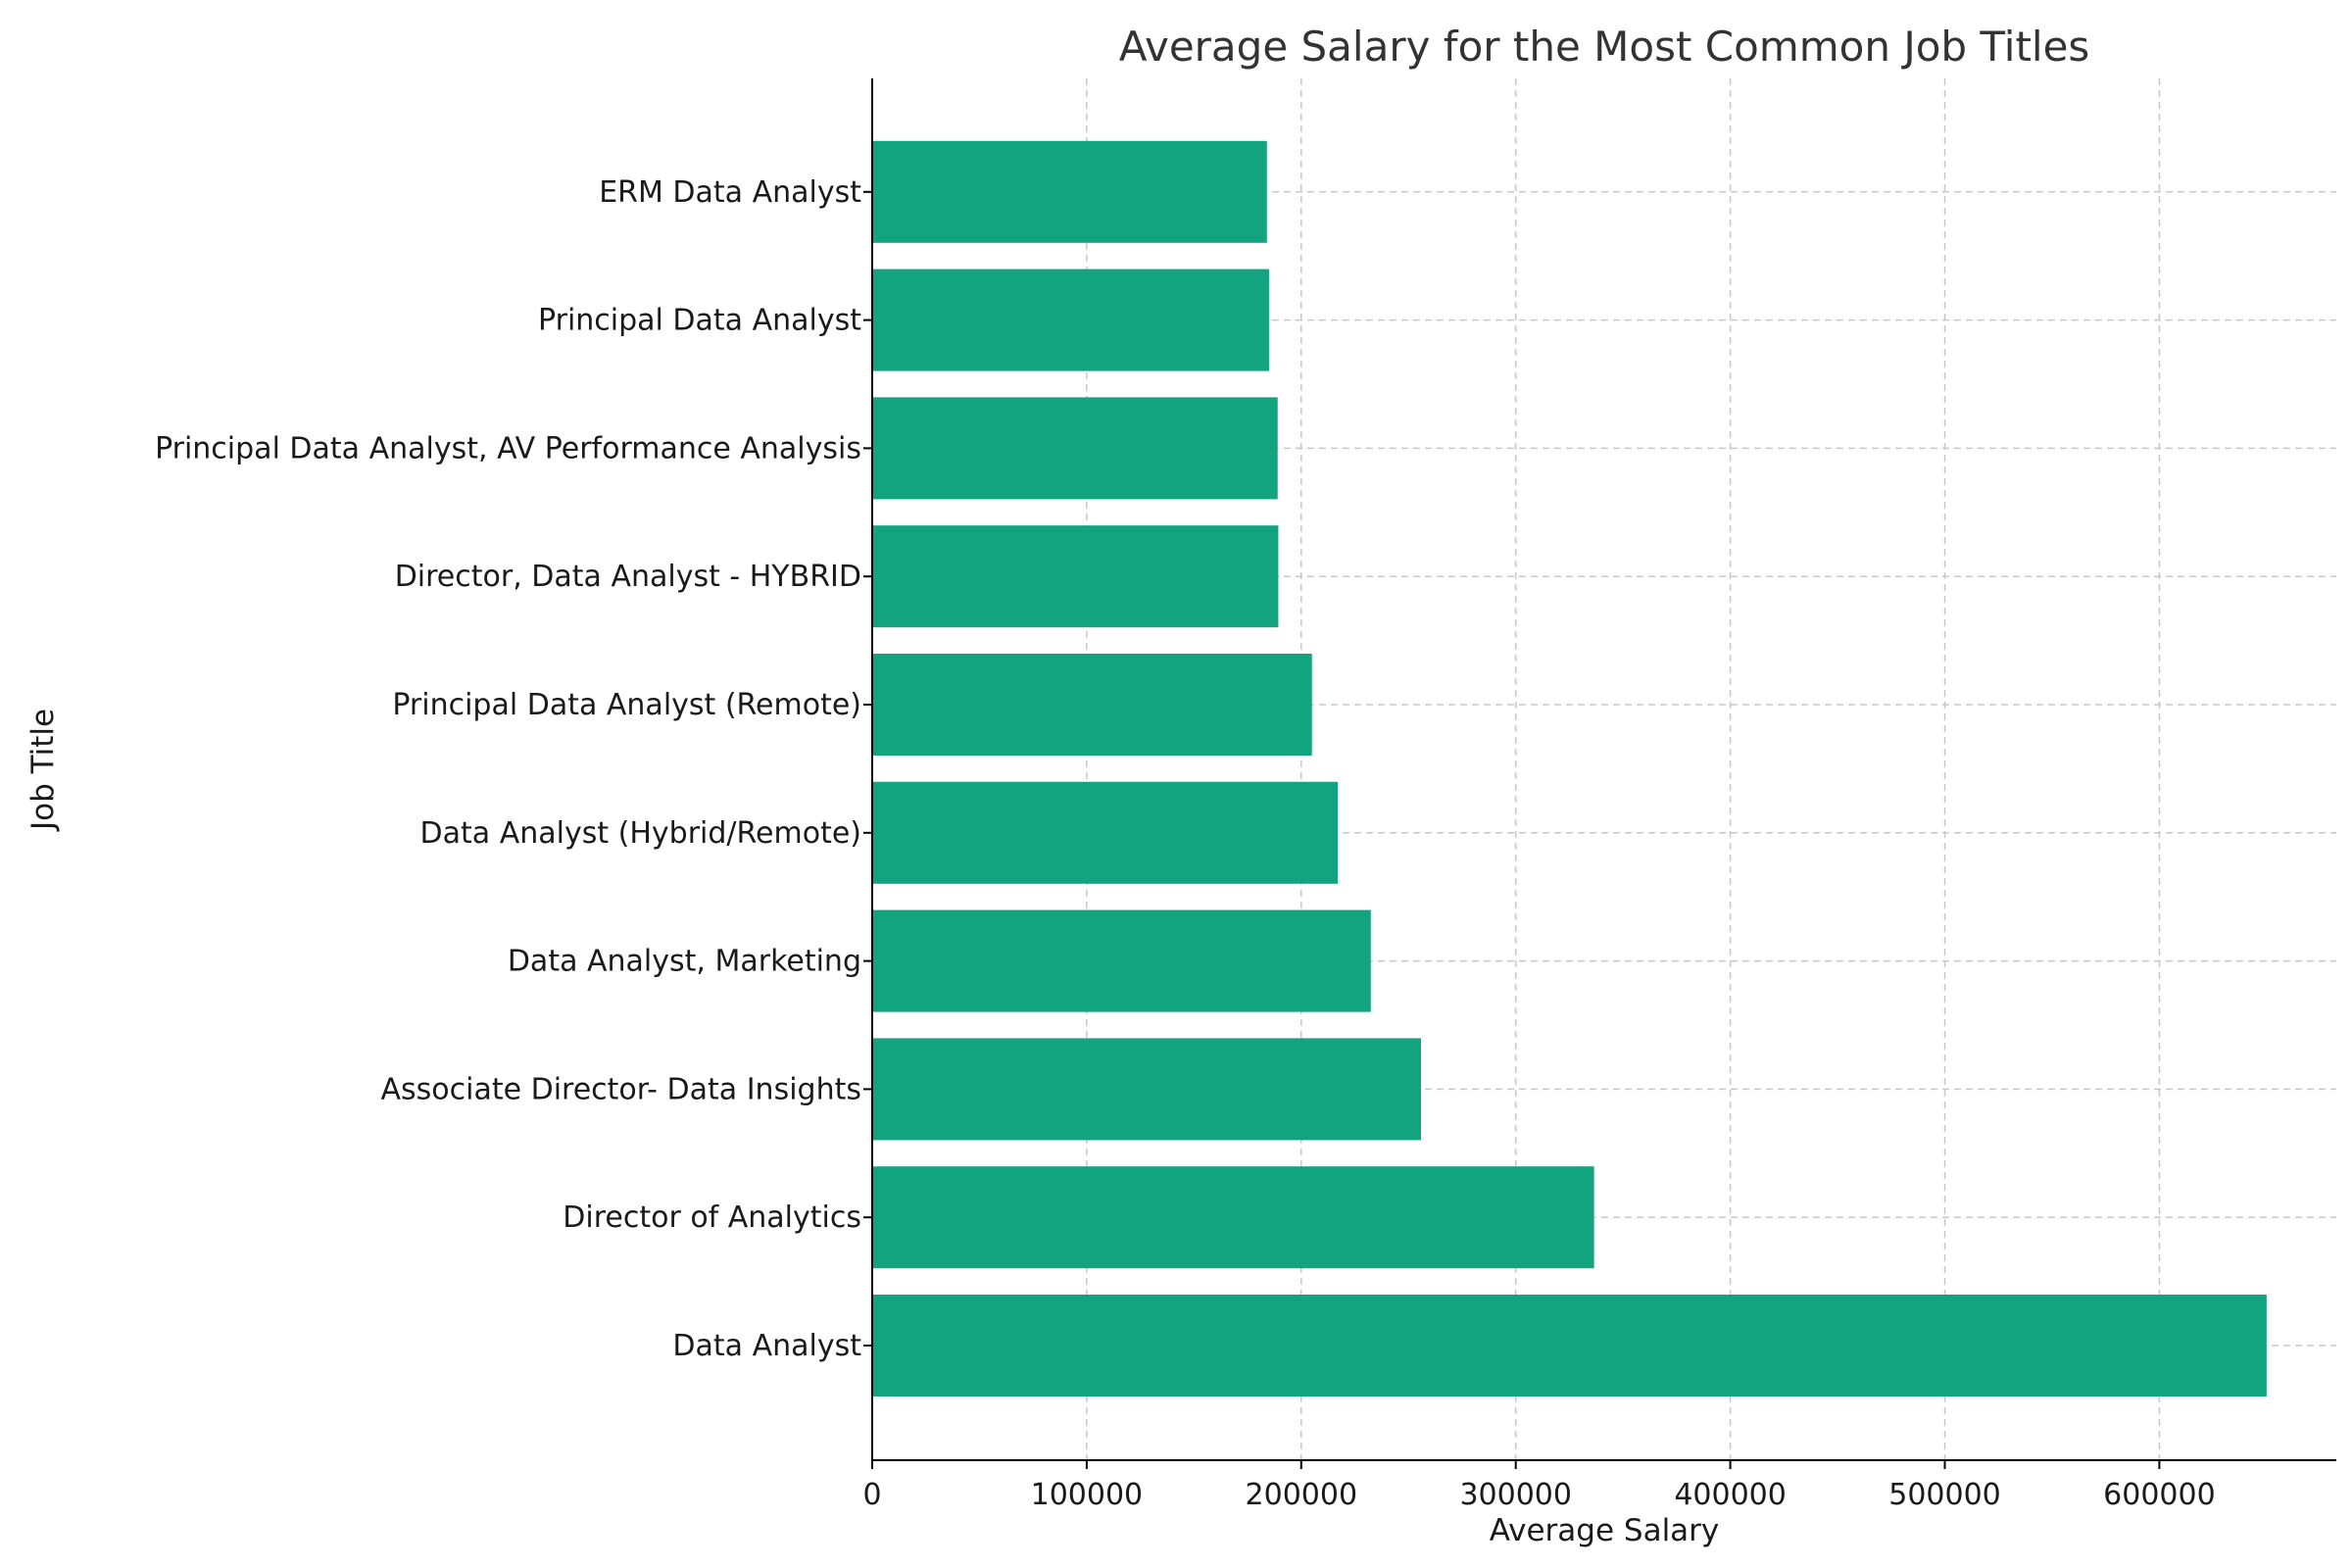 This screenshot has width=2352, height=1568. What do you see at coordinates (626, 705) in the screenshot?
I see `y-tick-label: Principal Data Analyst (Remote)` at bounding box center [626, 705].